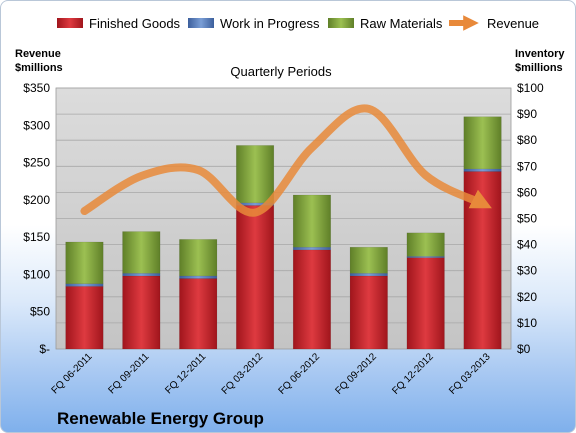 The image size is (576, 433). I want to click on x-axis-tick-label: FQ 03-2012, so click(243, 374).